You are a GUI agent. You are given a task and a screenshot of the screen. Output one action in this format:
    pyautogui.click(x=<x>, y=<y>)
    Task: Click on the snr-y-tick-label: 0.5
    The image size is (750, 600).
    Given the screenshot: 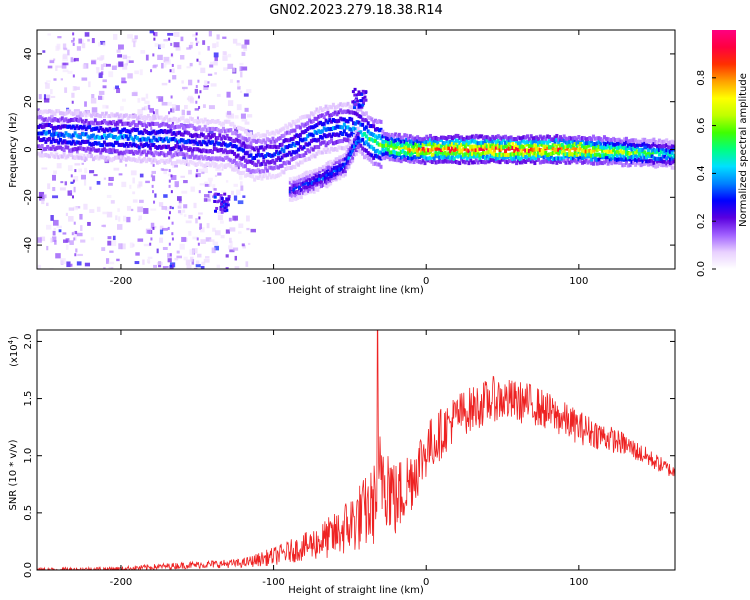 What is the action you would take?
    pyautogui.click(x=28, y=513)
    